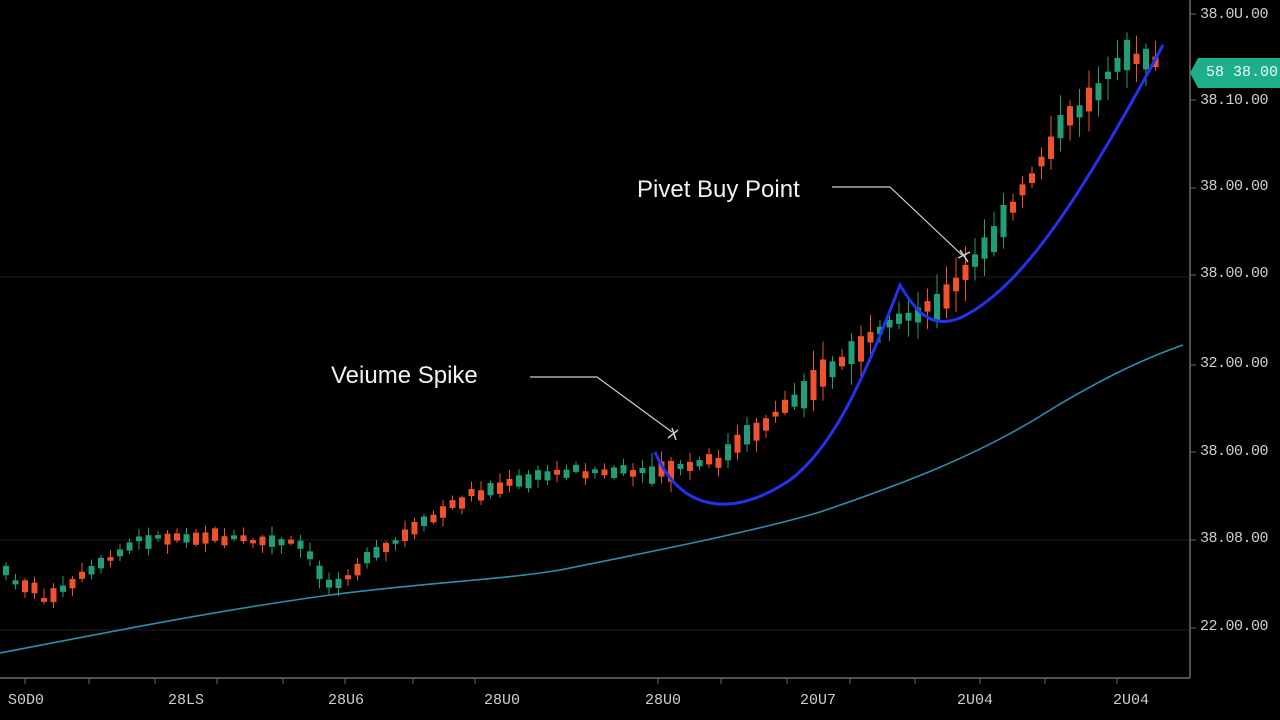 The width and height of the screenshot is (1280, 720). I want to click on volume-spike-annotation: Veiume Spike, so click(404, 375).